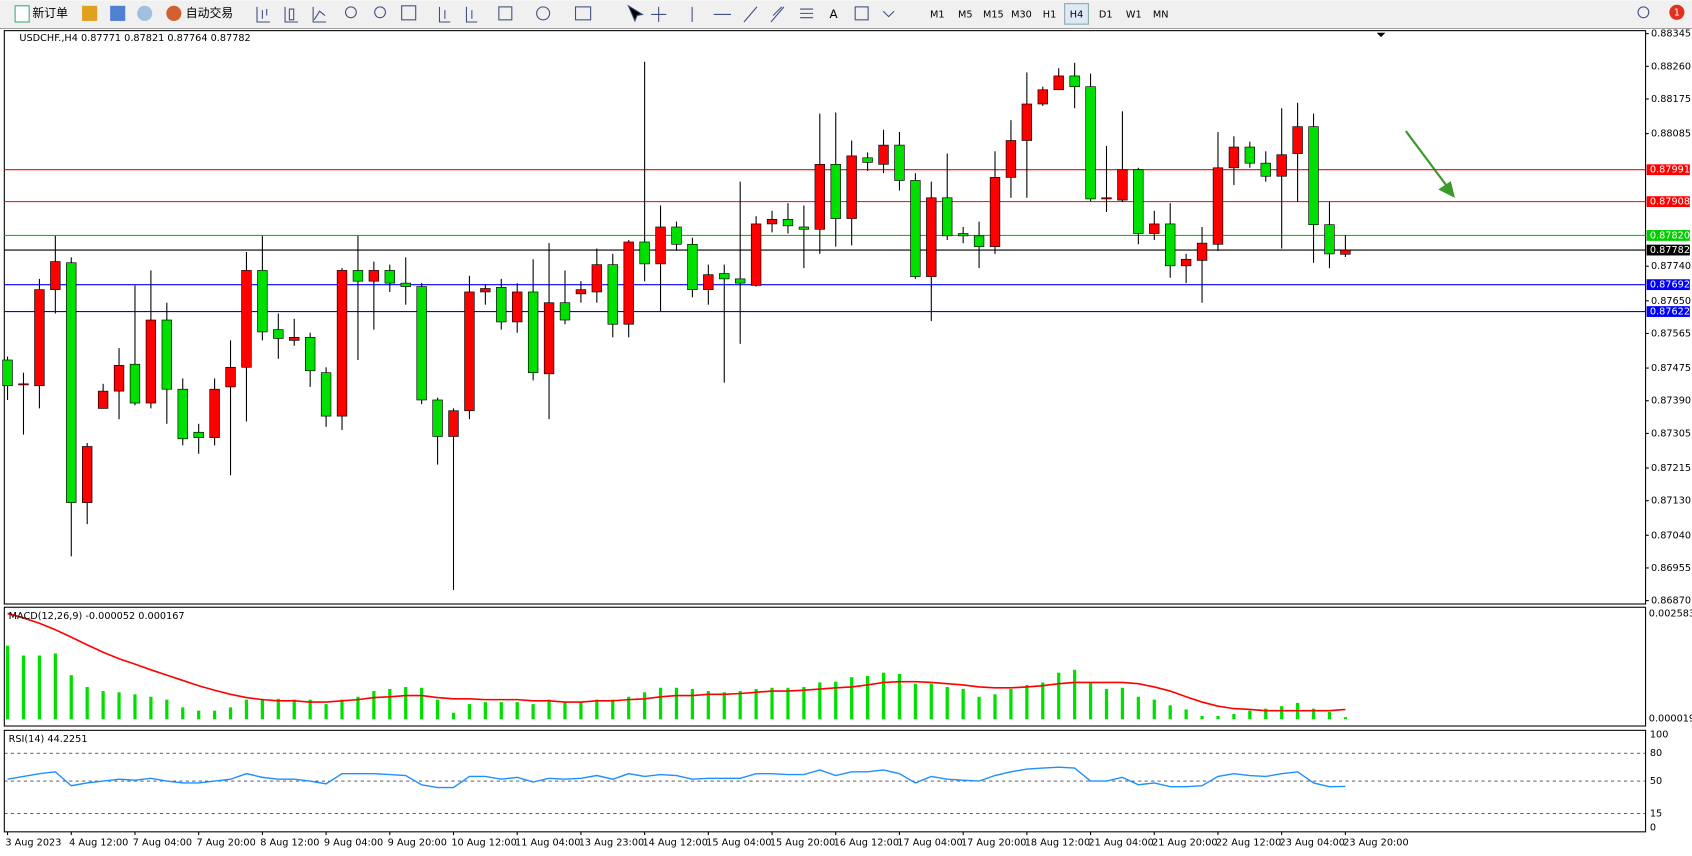 The width and height of the screenshot is (1692, 856). I want to click on x-tick-label: 16 Aug 12:00, so click(866, 843).